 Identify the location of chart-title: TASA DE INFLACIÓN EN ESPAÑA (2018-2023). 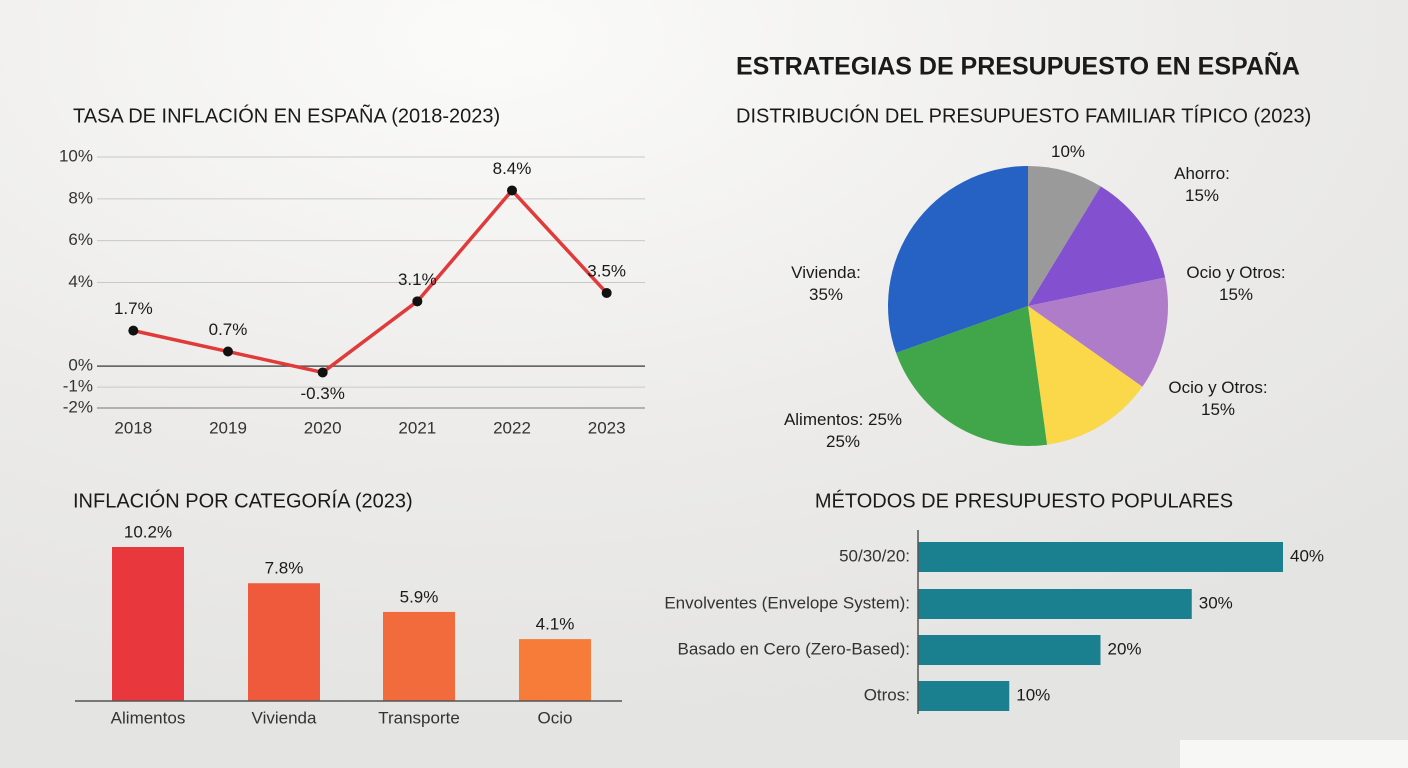
(286, 115).